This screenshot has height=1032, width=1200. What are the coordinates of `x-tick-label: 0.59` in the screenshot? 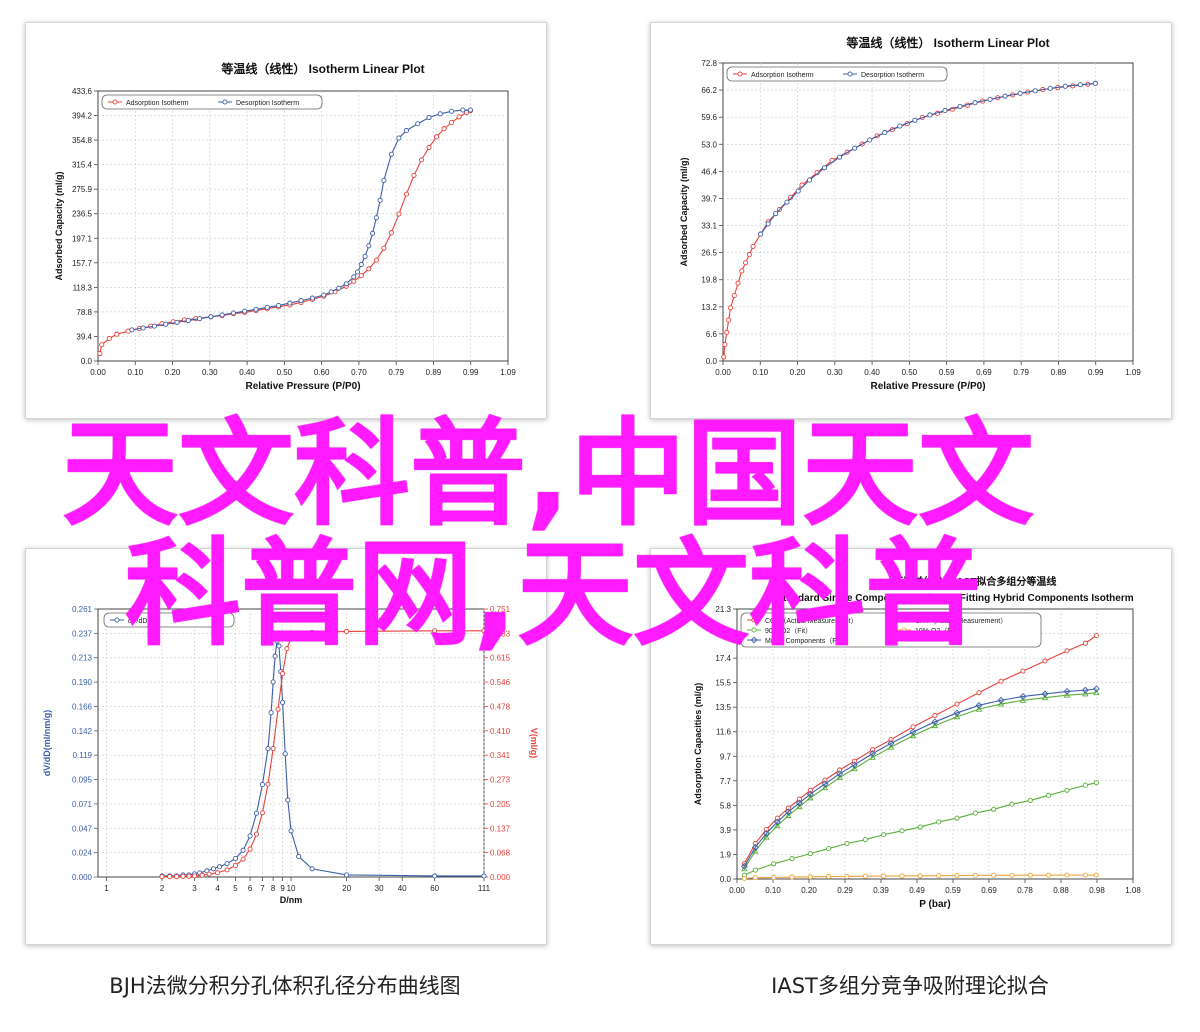 It's located at (953, 890).